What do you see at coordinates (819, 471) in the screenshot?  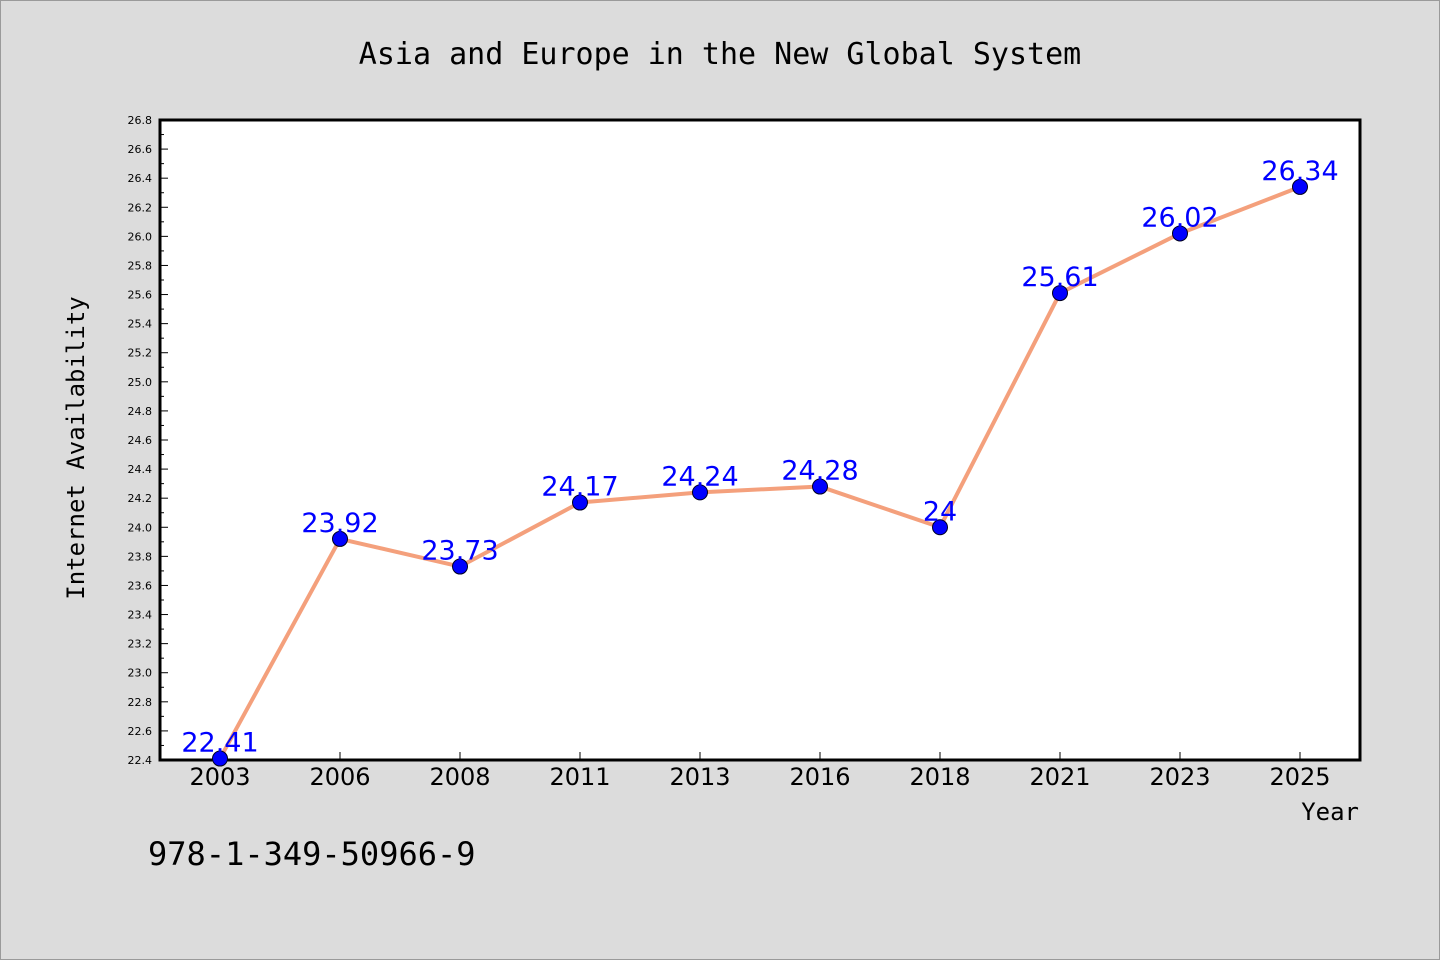 I see `data-label: 24.28` at bounding box center [819, 471].